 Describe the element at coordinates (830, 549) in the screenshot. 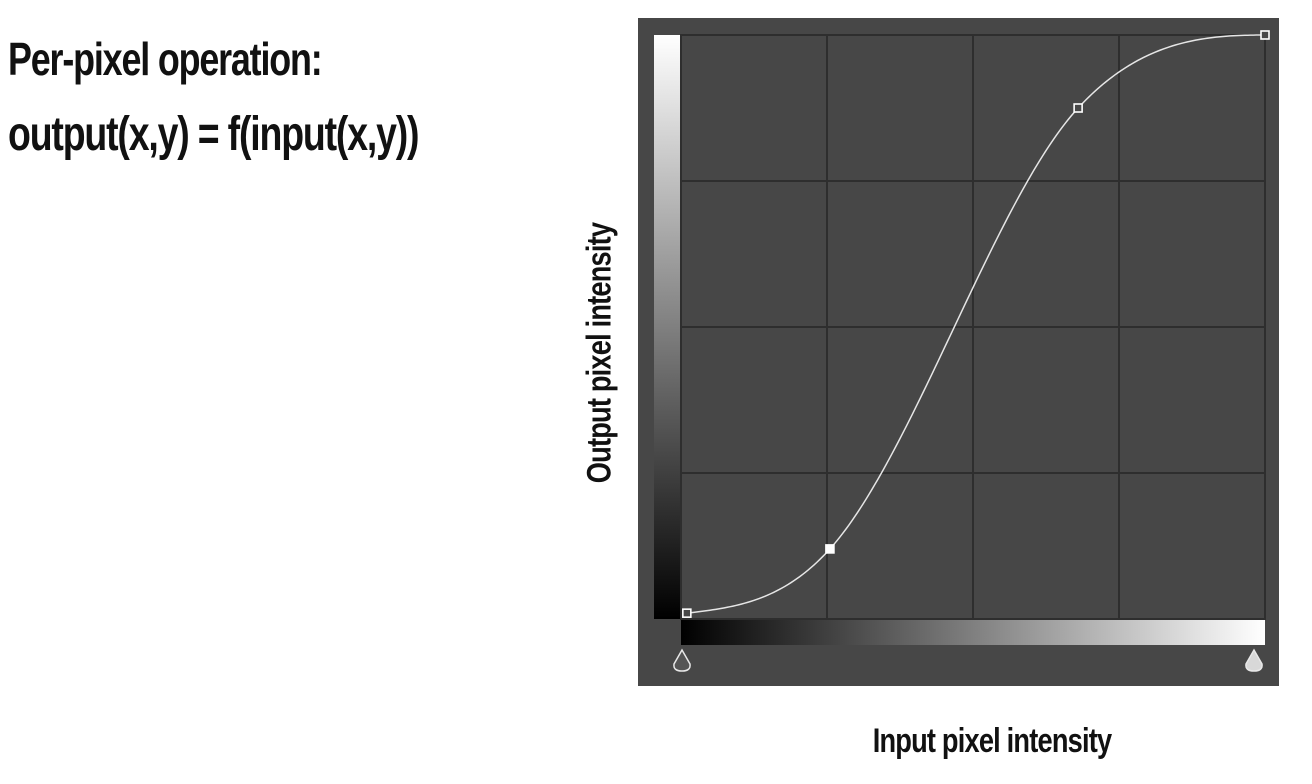

I see `control-point-selected` at that location.